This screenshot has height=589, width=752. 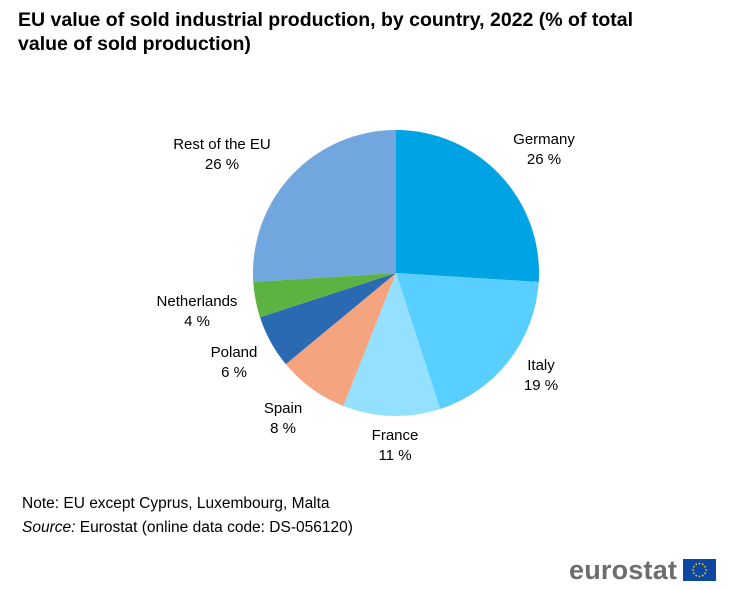 I want to click on slice-label-name: France, so click(x=395, y=435).